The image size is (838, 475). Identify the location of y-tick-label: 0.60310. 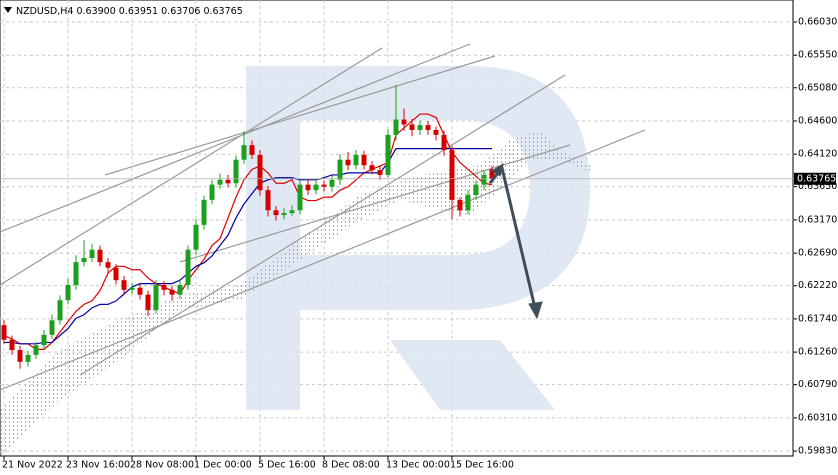
(817, 417).